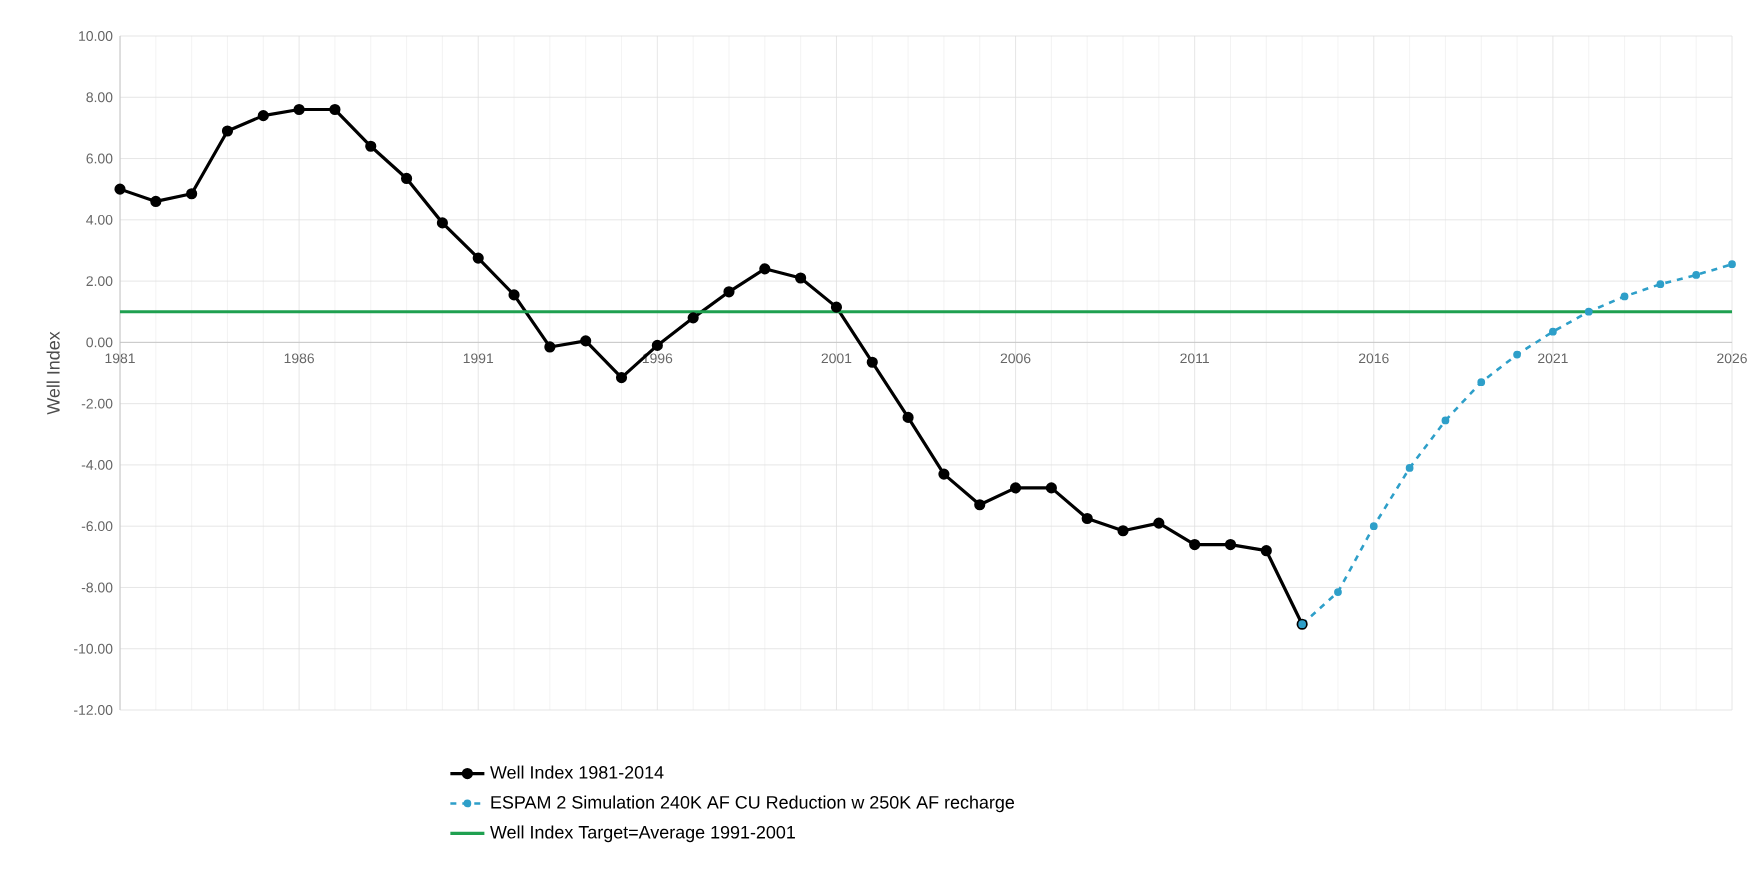 This screenshot has height=892, width=1752. Describe the element at coordinates (753, 804) in the screenshot. I see `legend-label: ESPAM 2 Simulation 240K AF CU Reduction w 250K AF recharge` at that location.